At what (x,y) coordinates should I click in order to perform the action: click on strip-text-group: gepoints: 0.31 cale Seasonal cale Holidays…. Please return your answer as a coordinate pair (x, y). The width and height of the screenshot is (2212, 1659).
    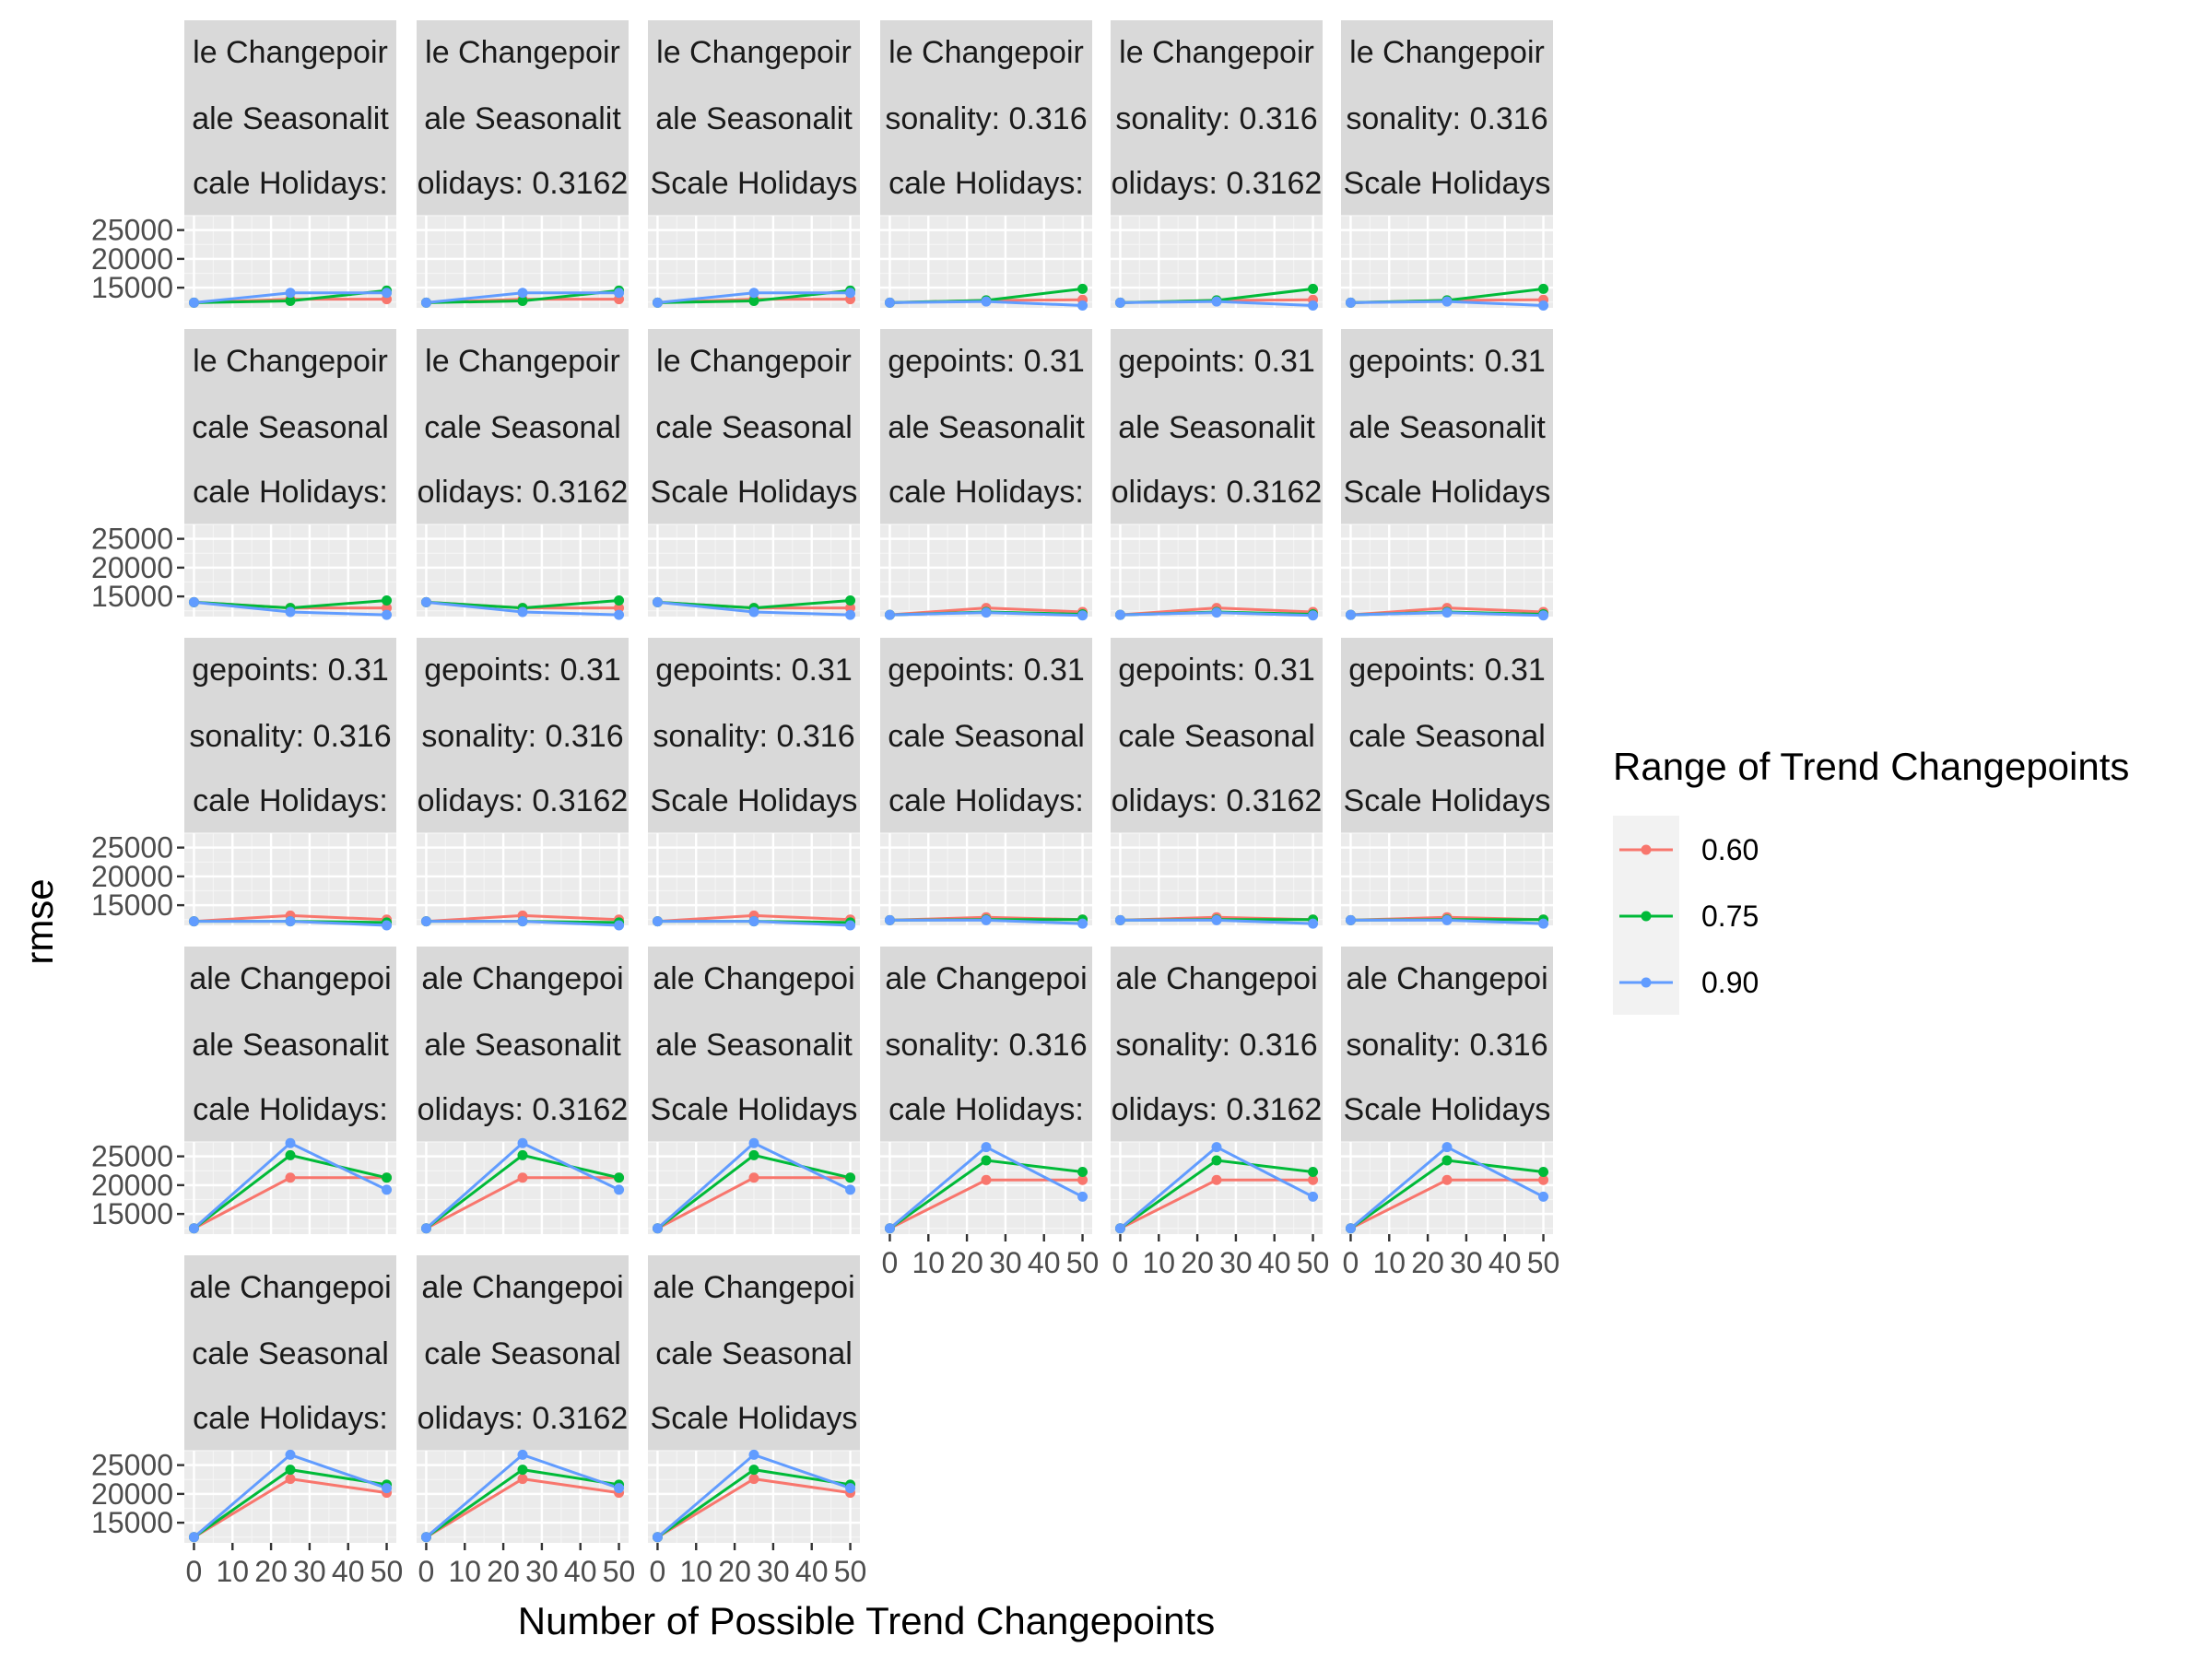
    Looking at the image, I should click on (986, 735).